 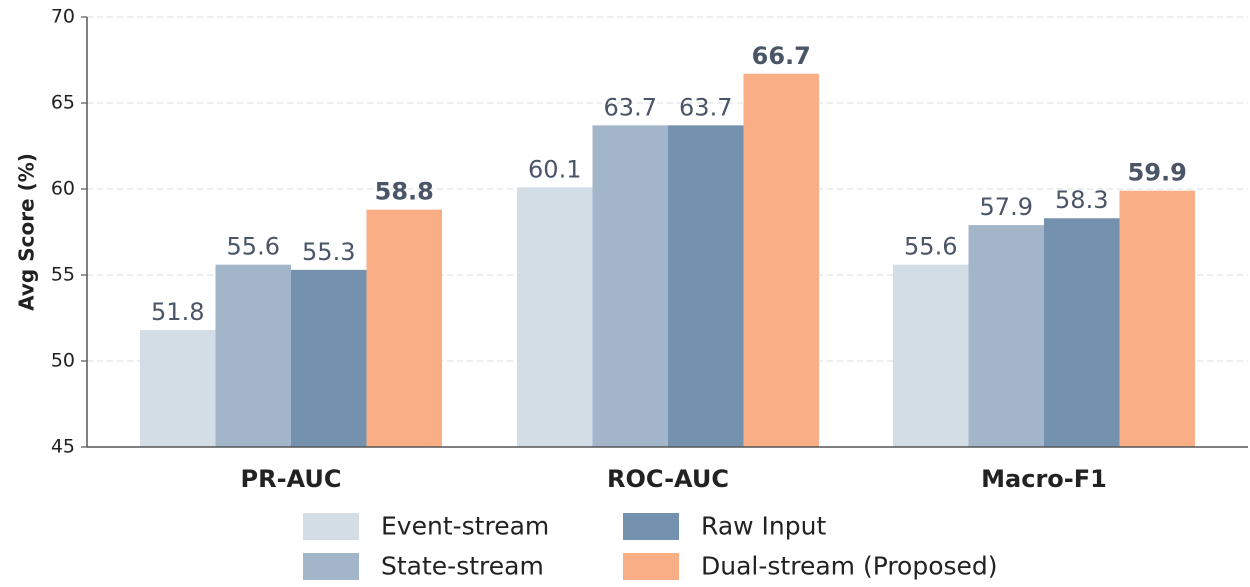 I want to click on data-label: 58.8, so click(x=404, y=192).